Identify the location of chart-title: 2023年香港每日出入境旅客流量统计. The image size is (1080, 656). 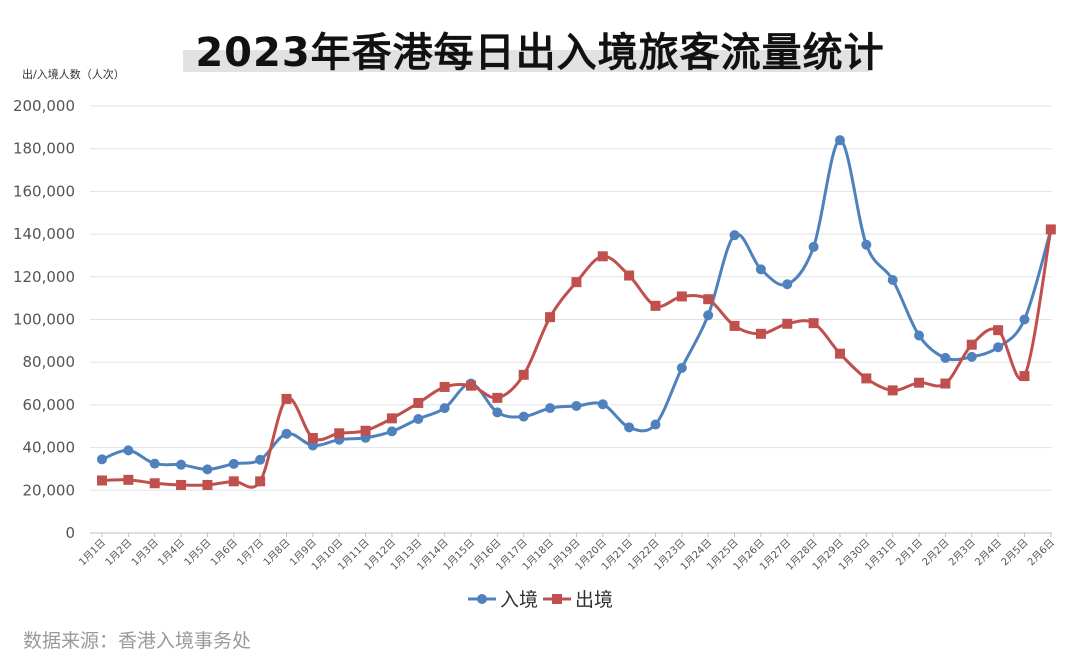
(540, 53).